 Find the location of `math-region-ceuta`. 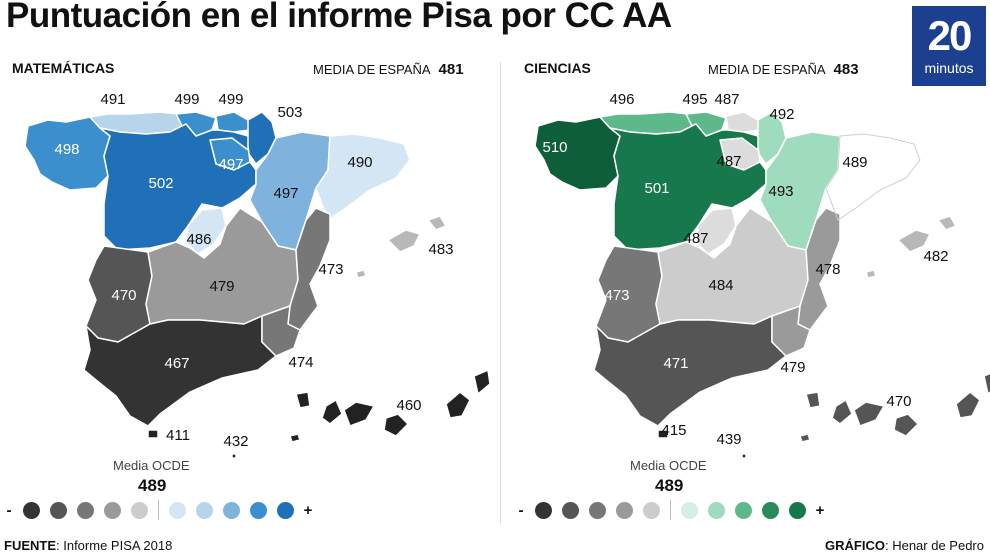

math-region-ceuta is located at coordinates (153, 434).